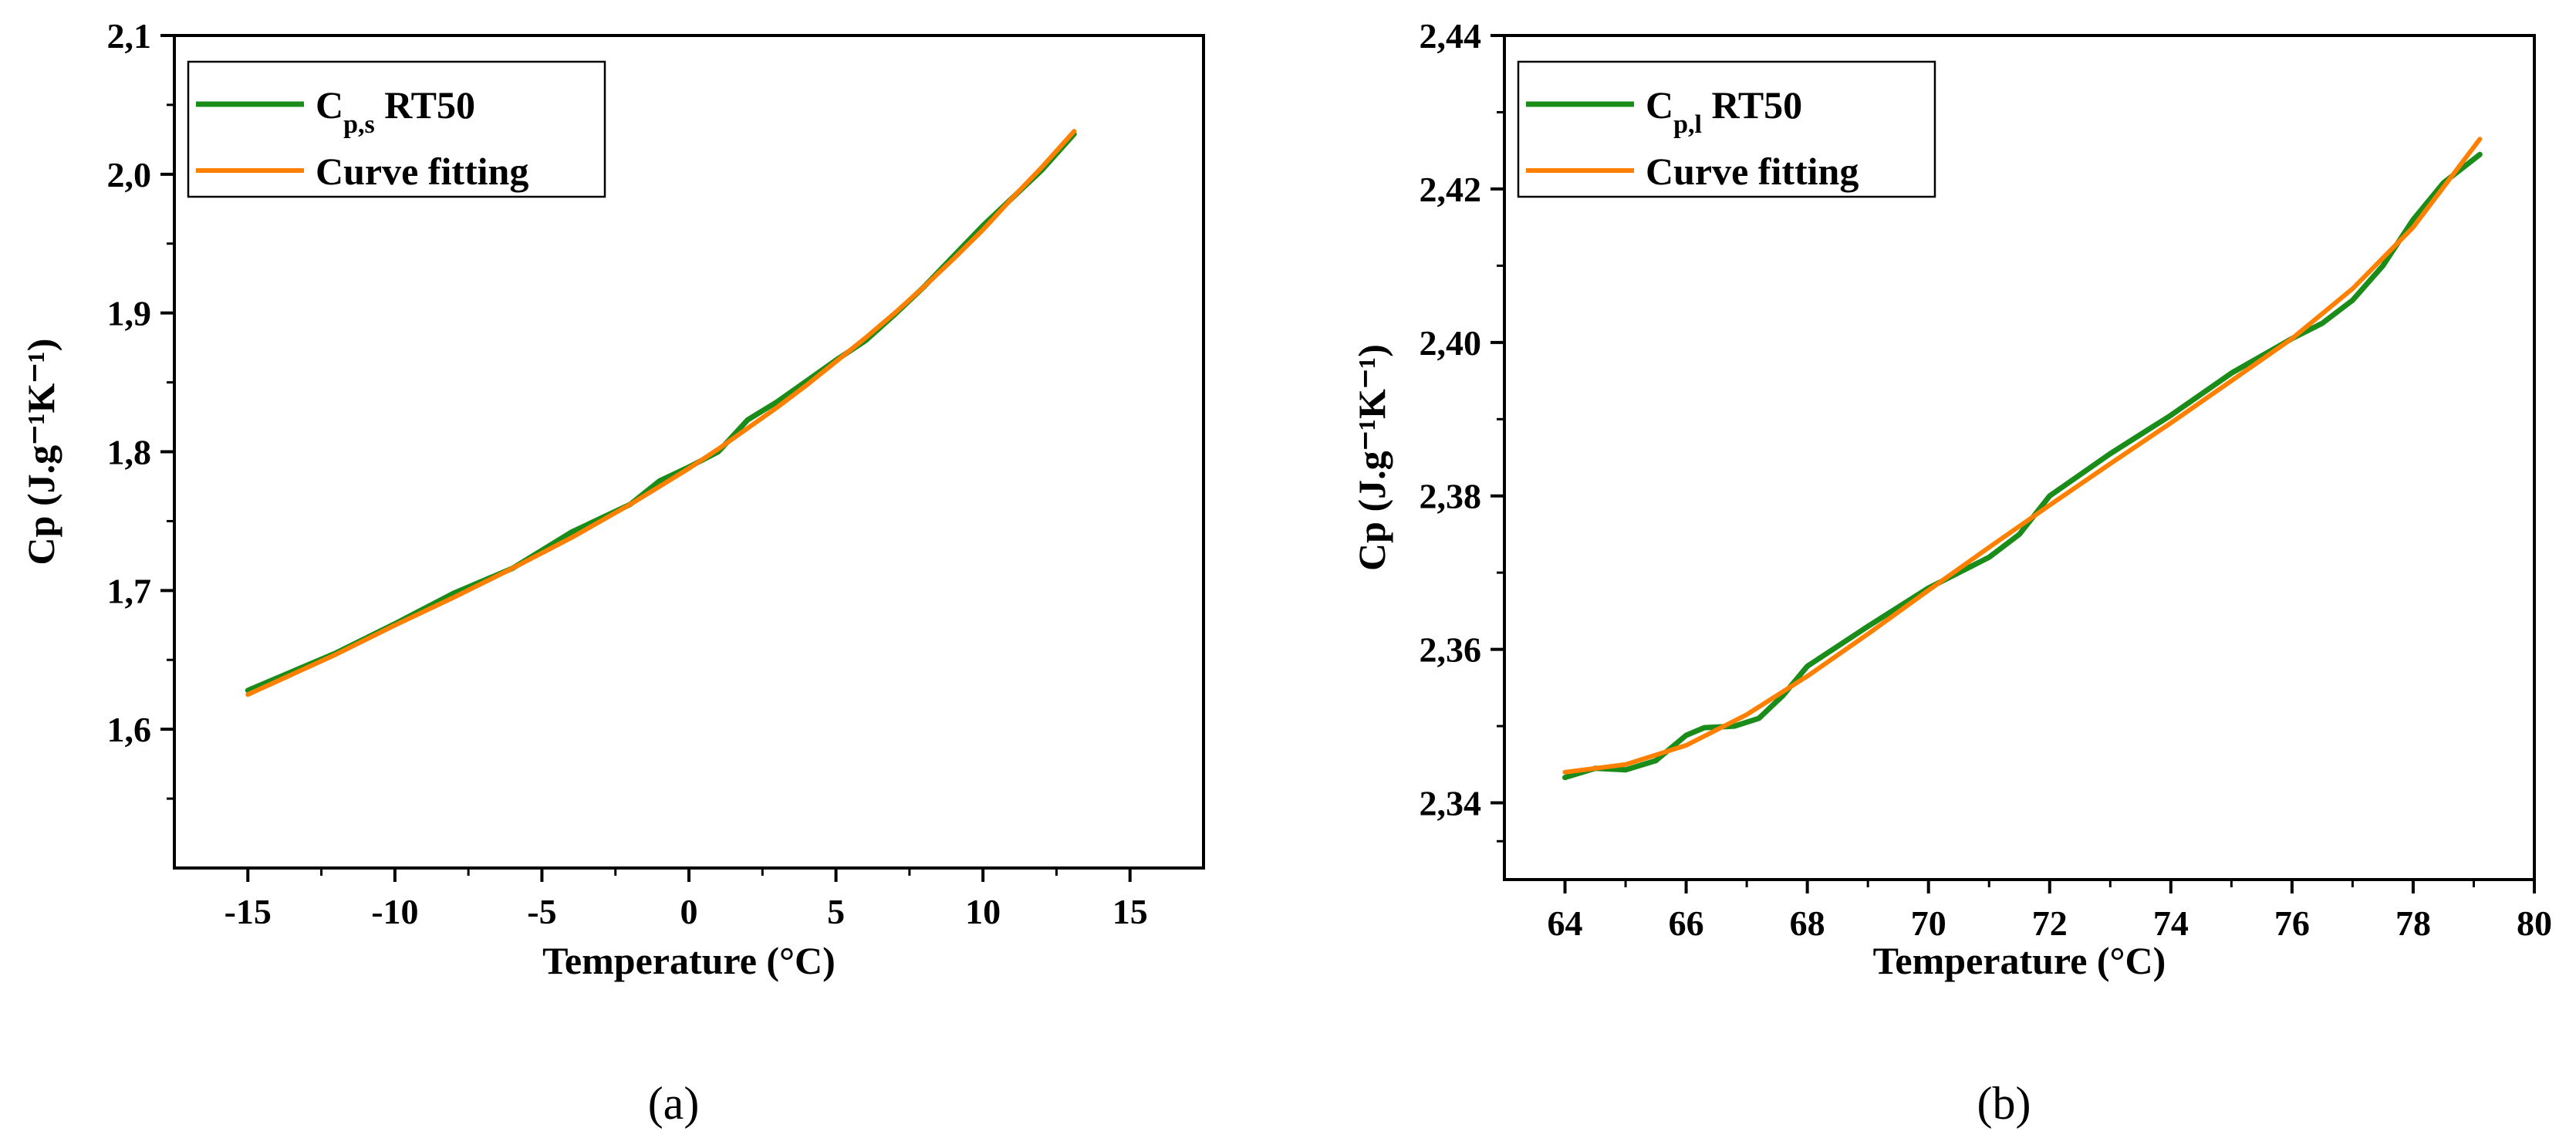 The image size is (2576, 1145). Describe the element at coordinates (1929, 923) in the screenshot. I see `x-tick-label: 70` at that location.